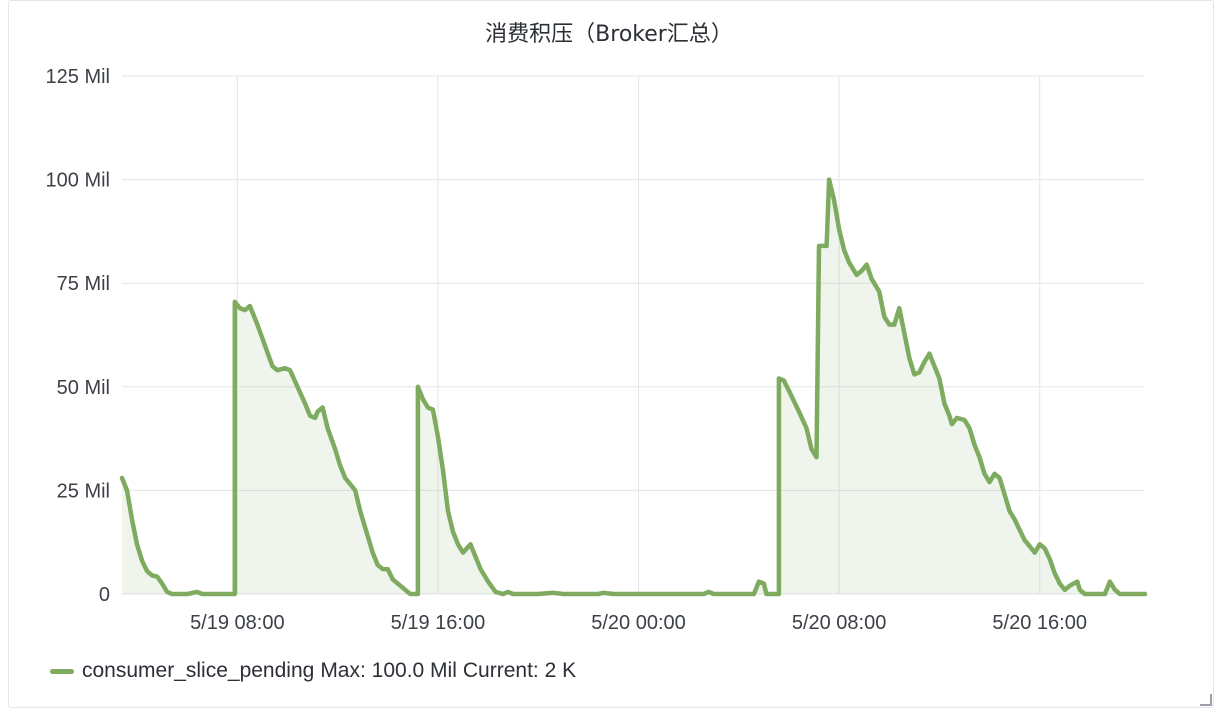 The image size is (1218, 712). Describe the element at coordinates (388, 670) in the screenshot. I see `legend-max: Max: 100.0 Mil` at that location.